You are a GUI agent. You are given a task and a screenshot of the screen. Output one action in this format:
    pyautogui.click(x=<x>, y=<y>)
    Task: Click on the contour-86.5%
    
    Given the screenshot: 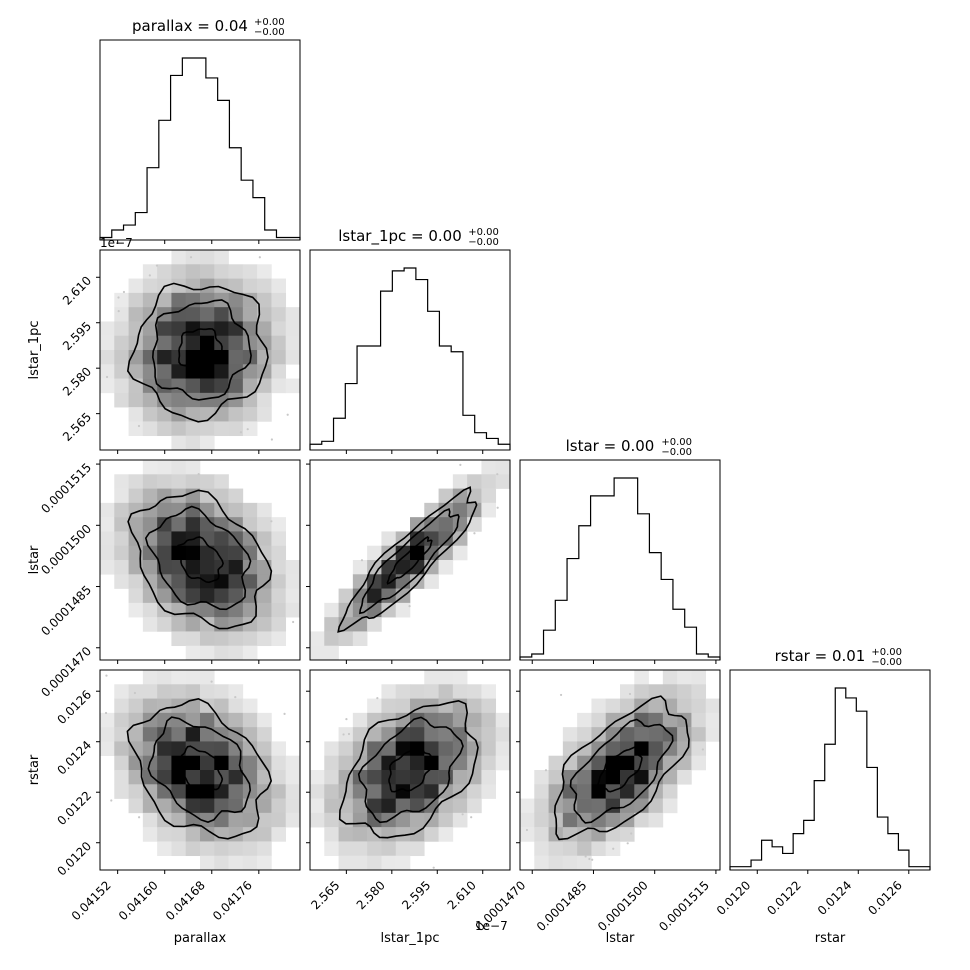 What is the action you would take?
    pyautogui.click(x=410, y=770)
    